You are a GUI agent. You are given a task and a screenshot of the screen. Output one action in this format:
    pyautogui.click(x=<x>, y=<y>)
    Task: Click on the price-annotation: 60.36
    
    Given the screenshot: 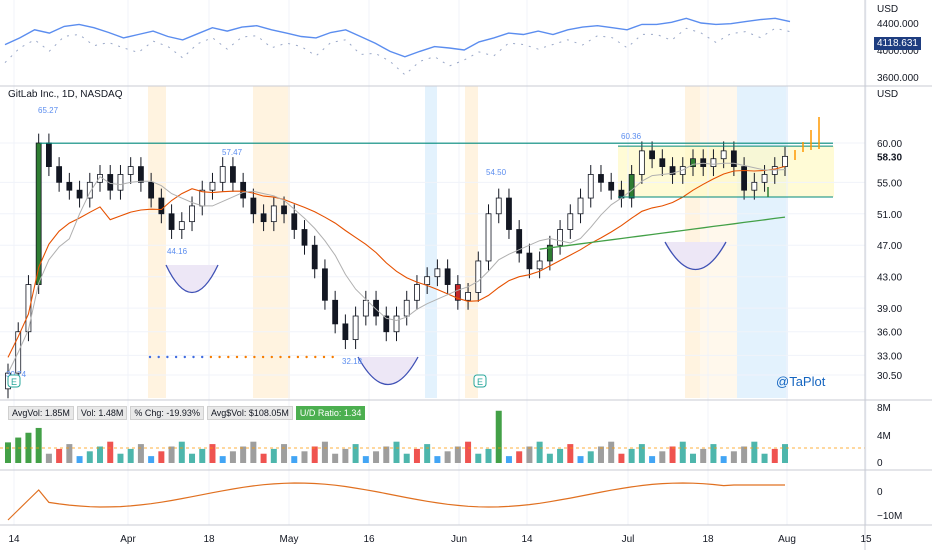 What is the action you would take?
    pyautogui.click(x=631, y=136)
    